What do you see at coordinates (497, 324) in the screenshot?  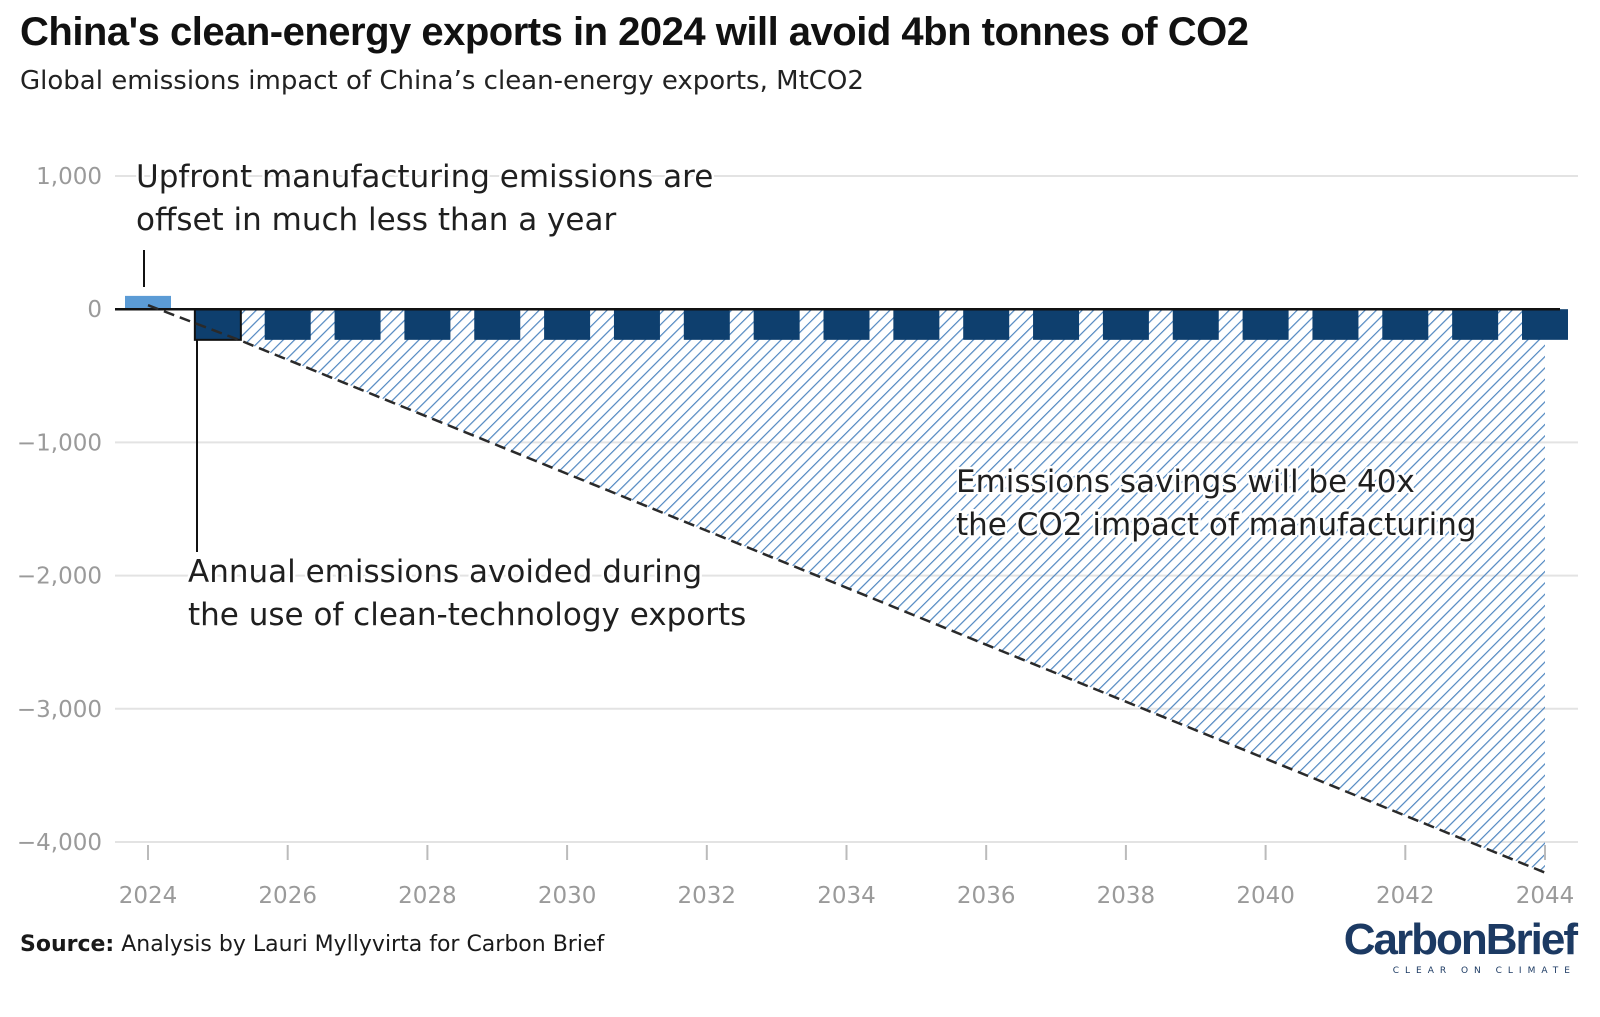 I see `bar-avoided-2029` at bounding box center [497, 324].